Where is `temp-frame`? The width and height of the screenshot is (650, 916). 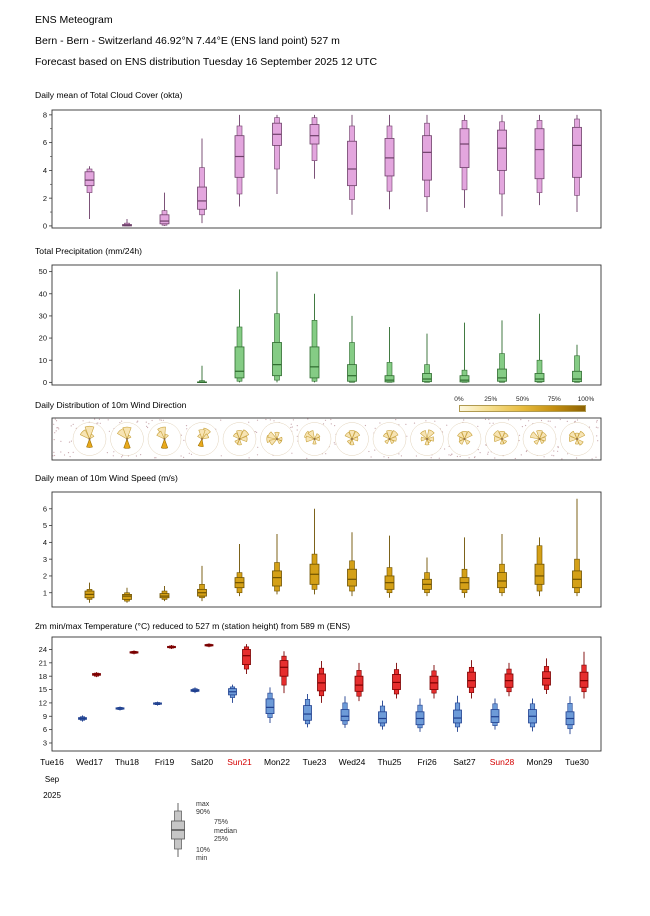
temp-frame is located at coordinates (326, 694).